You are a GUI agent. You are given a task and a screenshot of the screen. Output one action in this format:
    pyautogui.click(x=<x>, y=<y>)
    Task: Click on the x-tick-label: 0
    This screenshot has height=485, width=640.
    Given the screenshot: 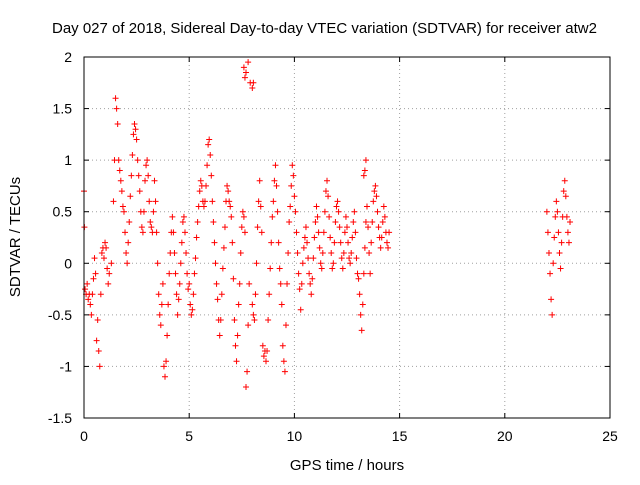 What is the action you would take?
    pyautogui.click(x=84, y=436)
    